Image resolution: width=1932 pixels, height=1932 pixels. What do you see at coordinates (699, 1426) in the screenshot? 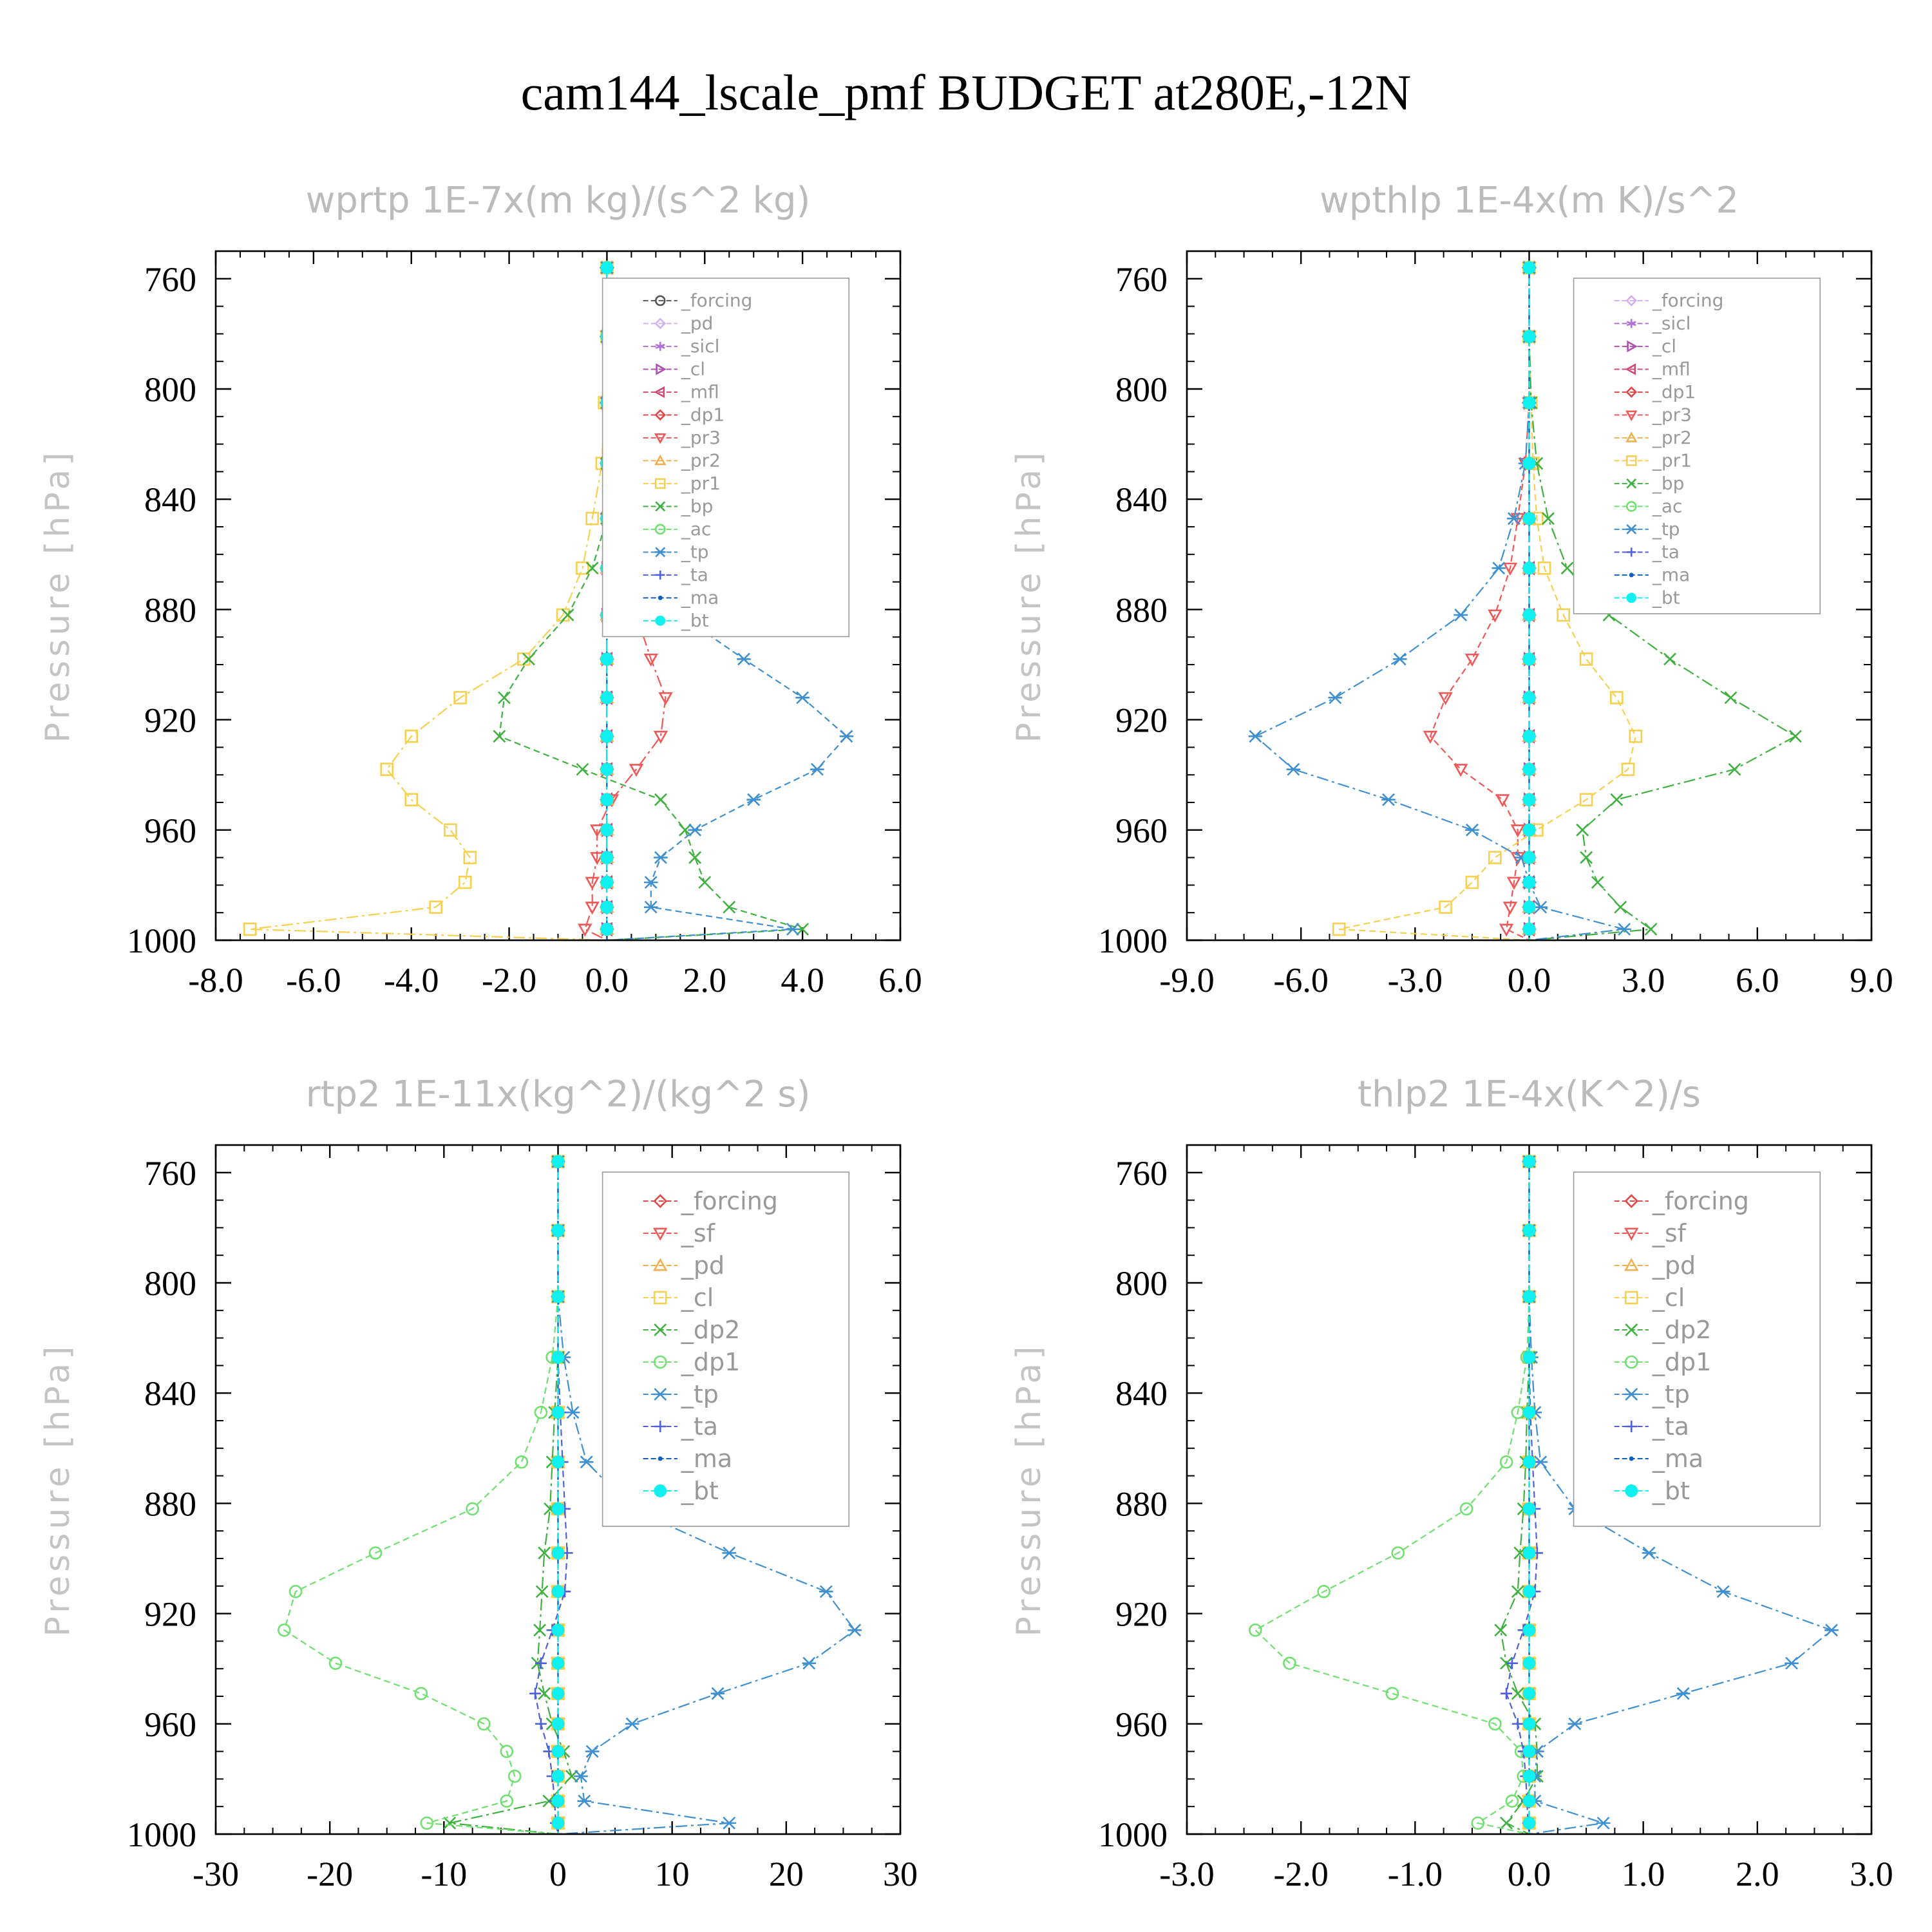
I see `legend-label: _ta` at bounding box center [699, 1426].